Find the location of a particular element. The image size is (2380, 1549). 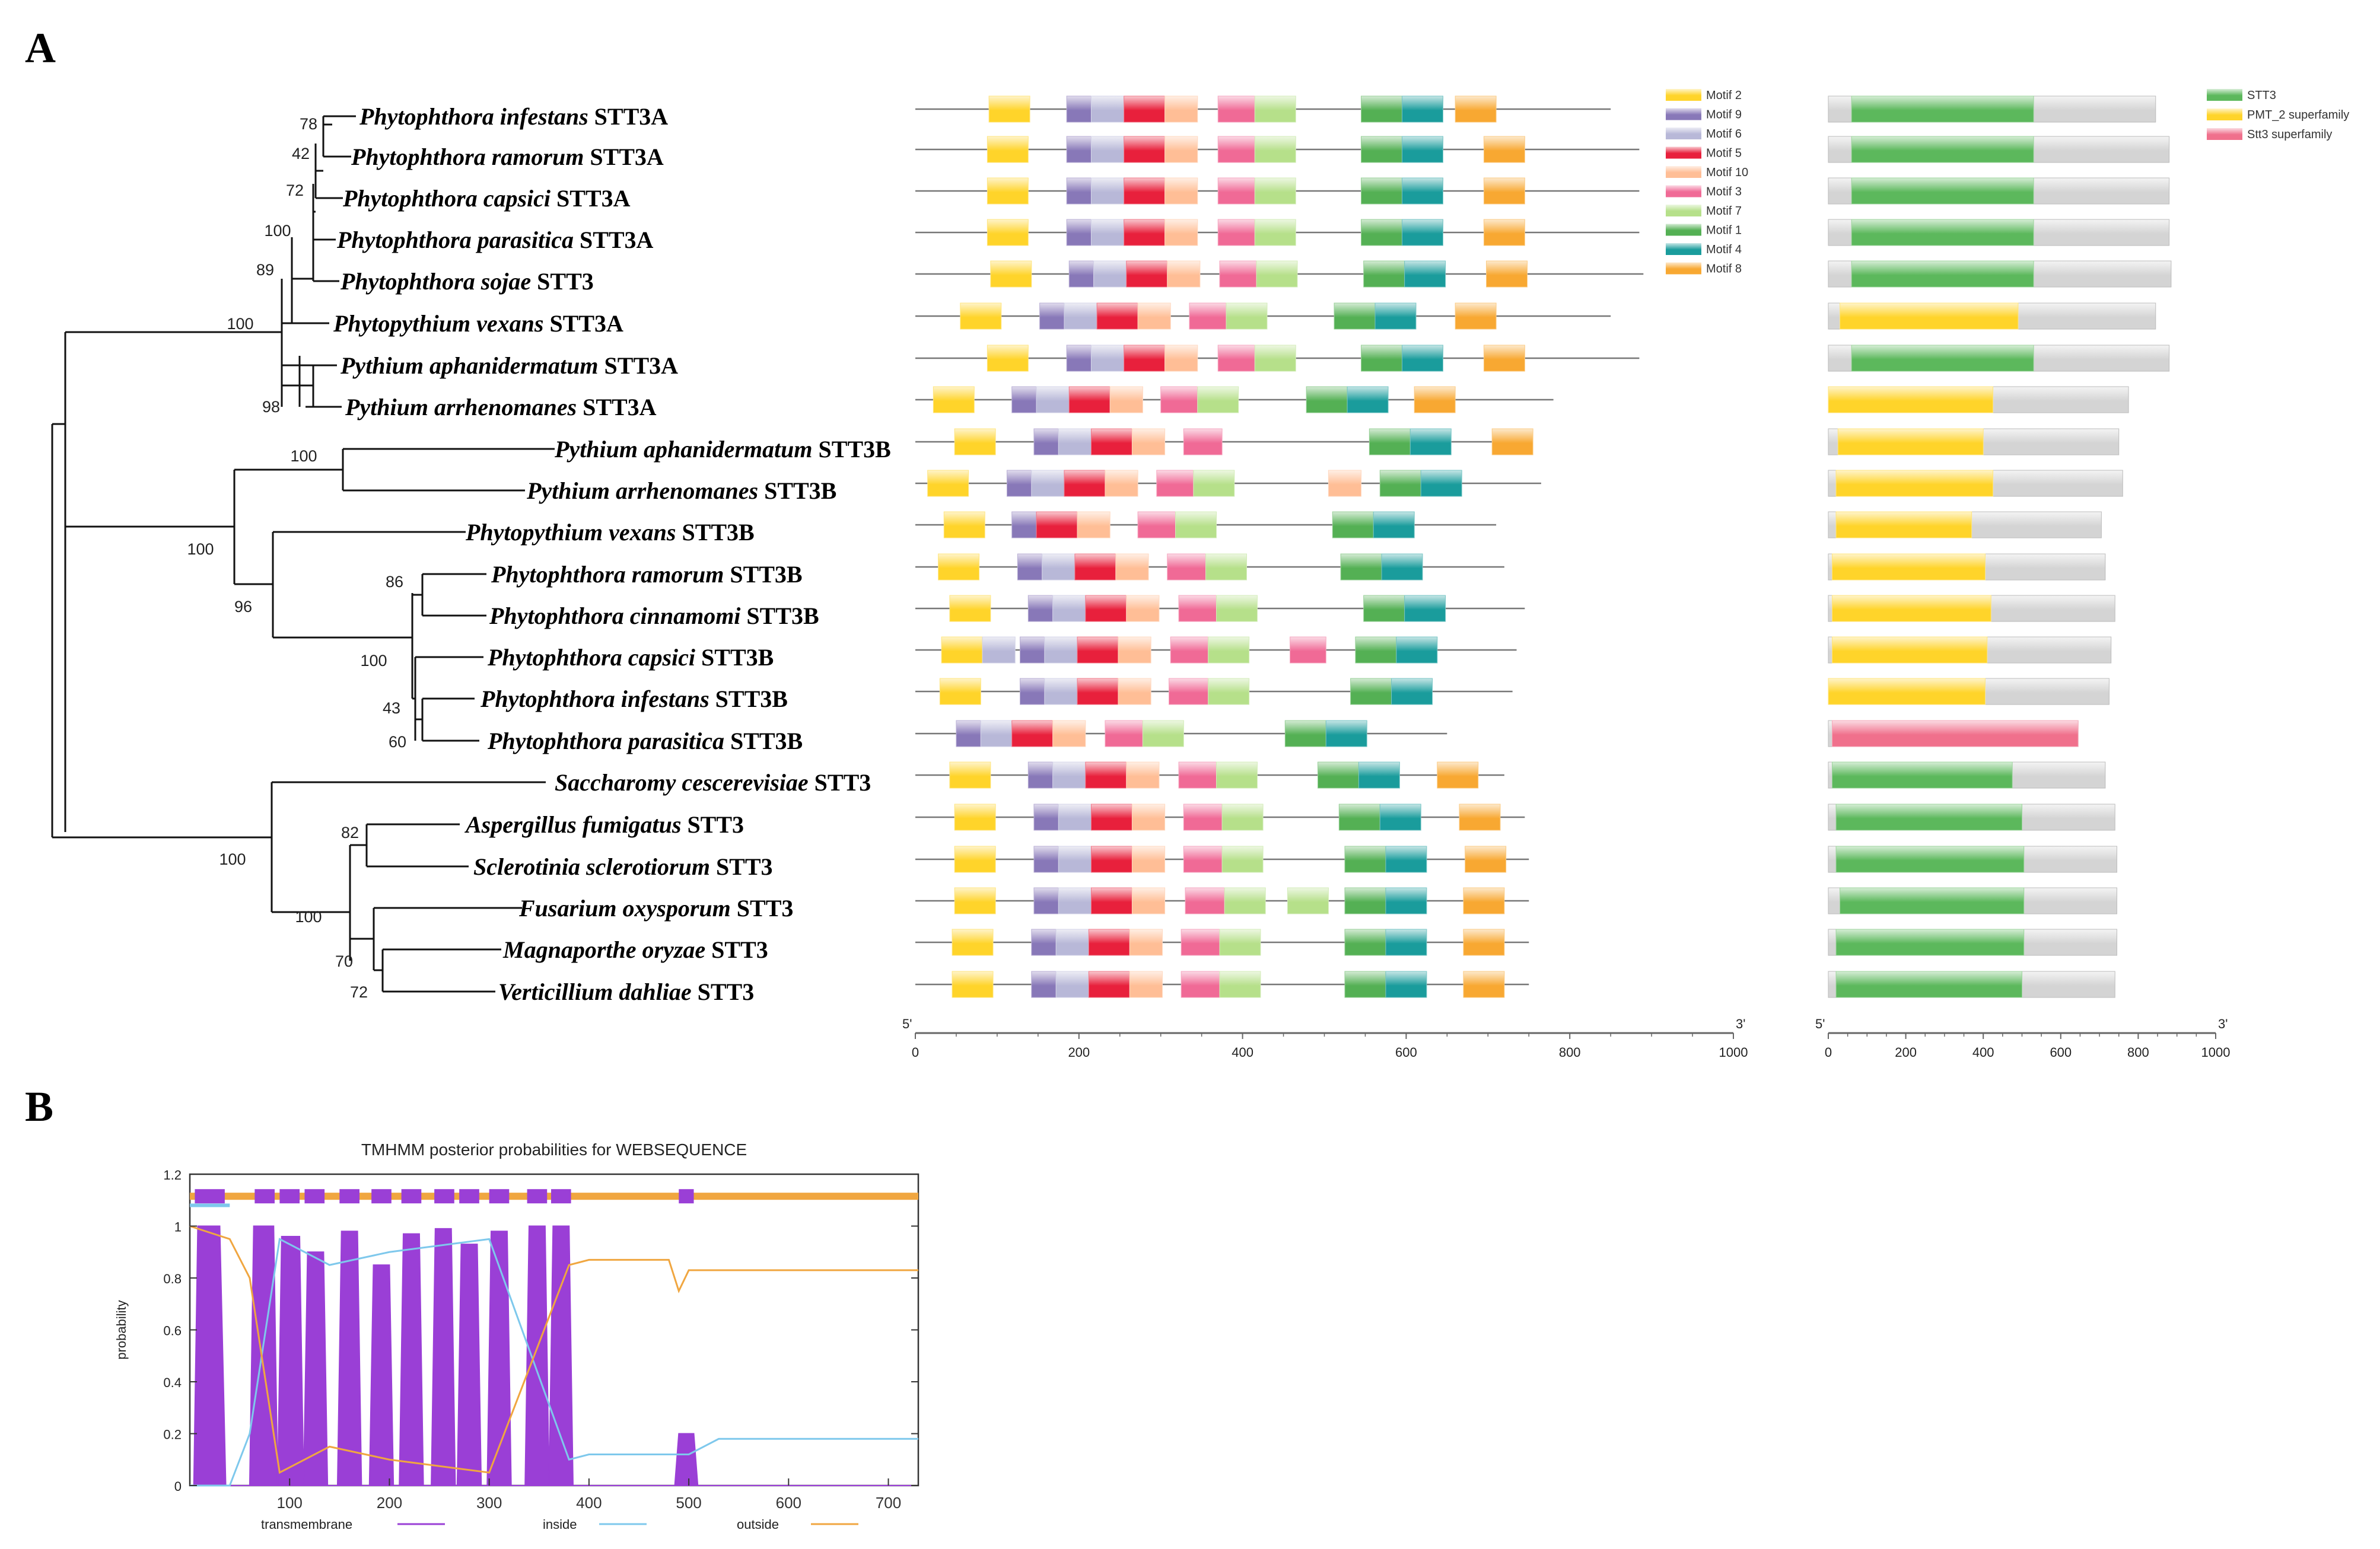

motif-axis-5prime: 5' is located at coordinates (907, 1024).